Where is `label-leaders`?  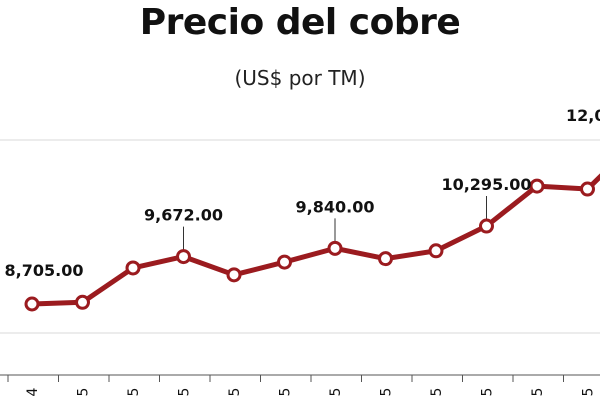
label-leaders is located at coordinates (335, 223).